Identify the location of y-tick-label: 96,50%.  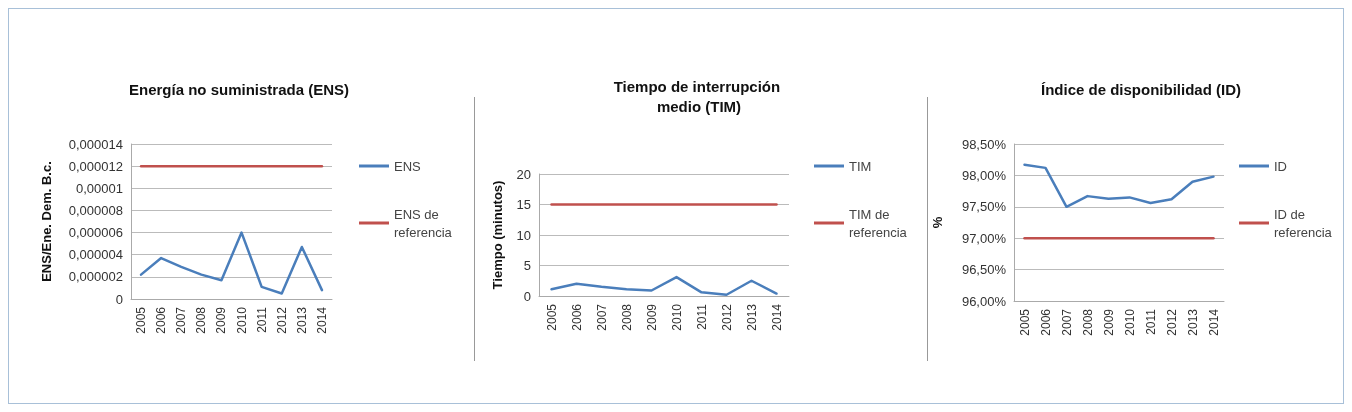
(984, 270).